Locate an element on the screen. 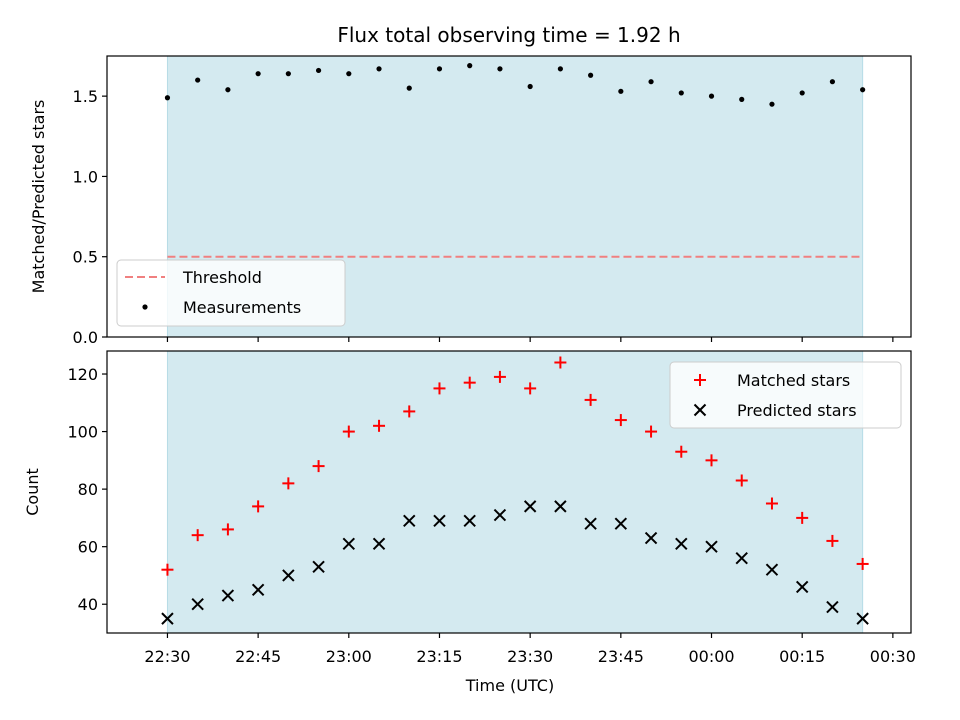  x-tick-label: 00:30 is located at coordinates (893, 656).